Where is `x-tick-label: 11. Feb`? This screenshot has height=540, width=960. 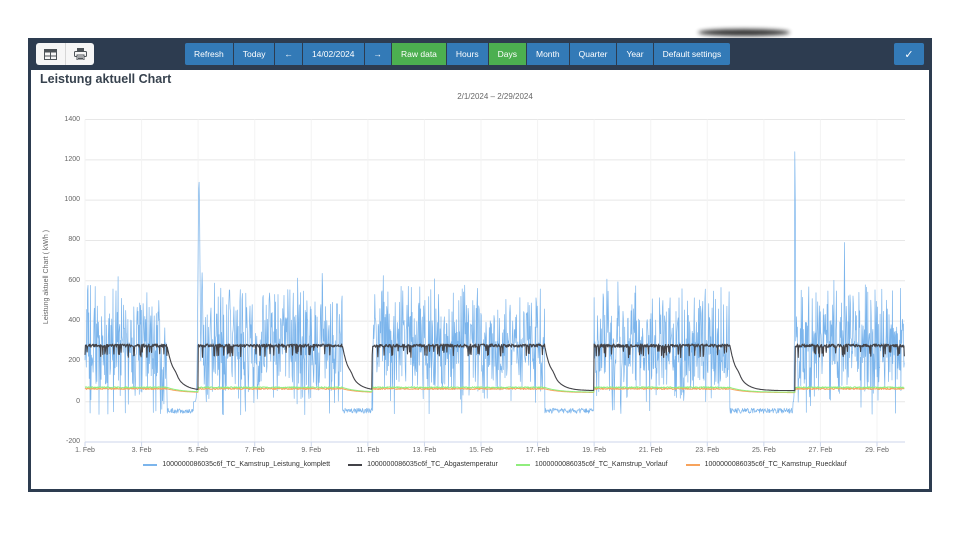
x-tick-label: 11. Feb is located at coordinates (368, 450).